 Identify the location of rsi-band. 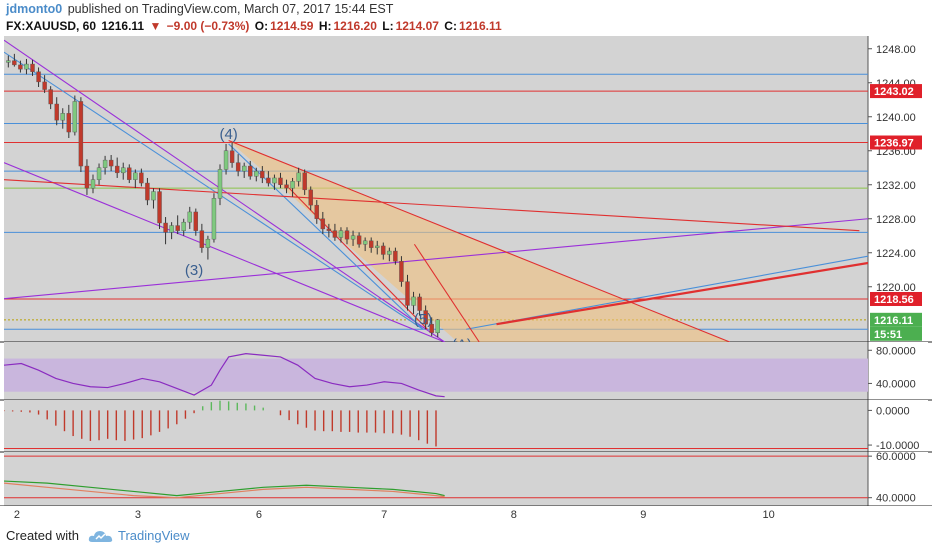
(436, 375).